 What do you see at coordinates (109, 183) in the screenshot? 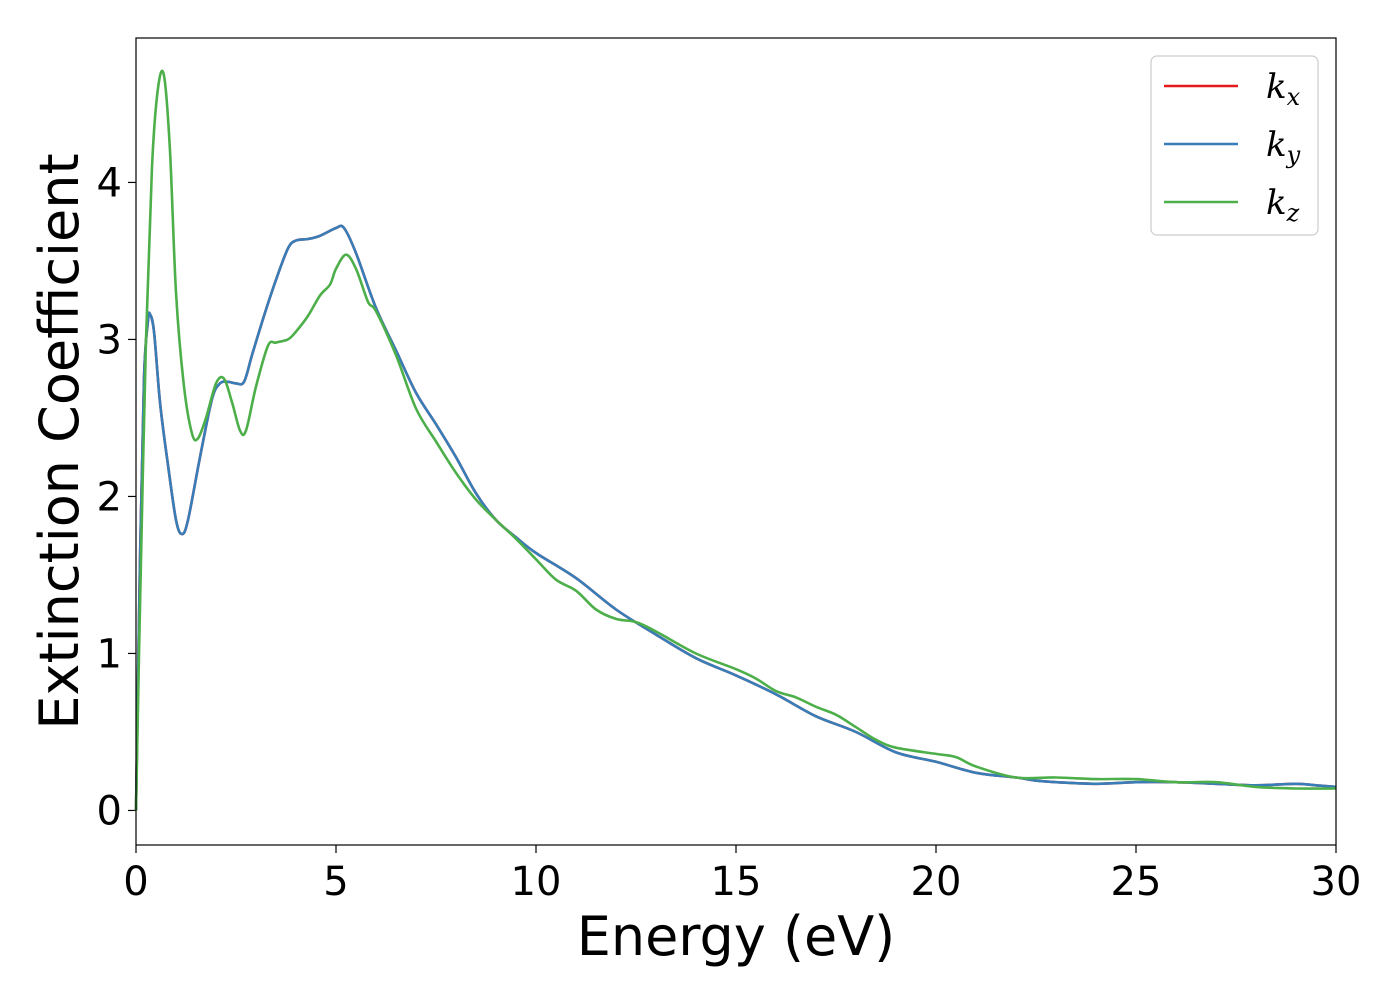
I see `y-tick-label: 4` at bounding box center [109, 183].